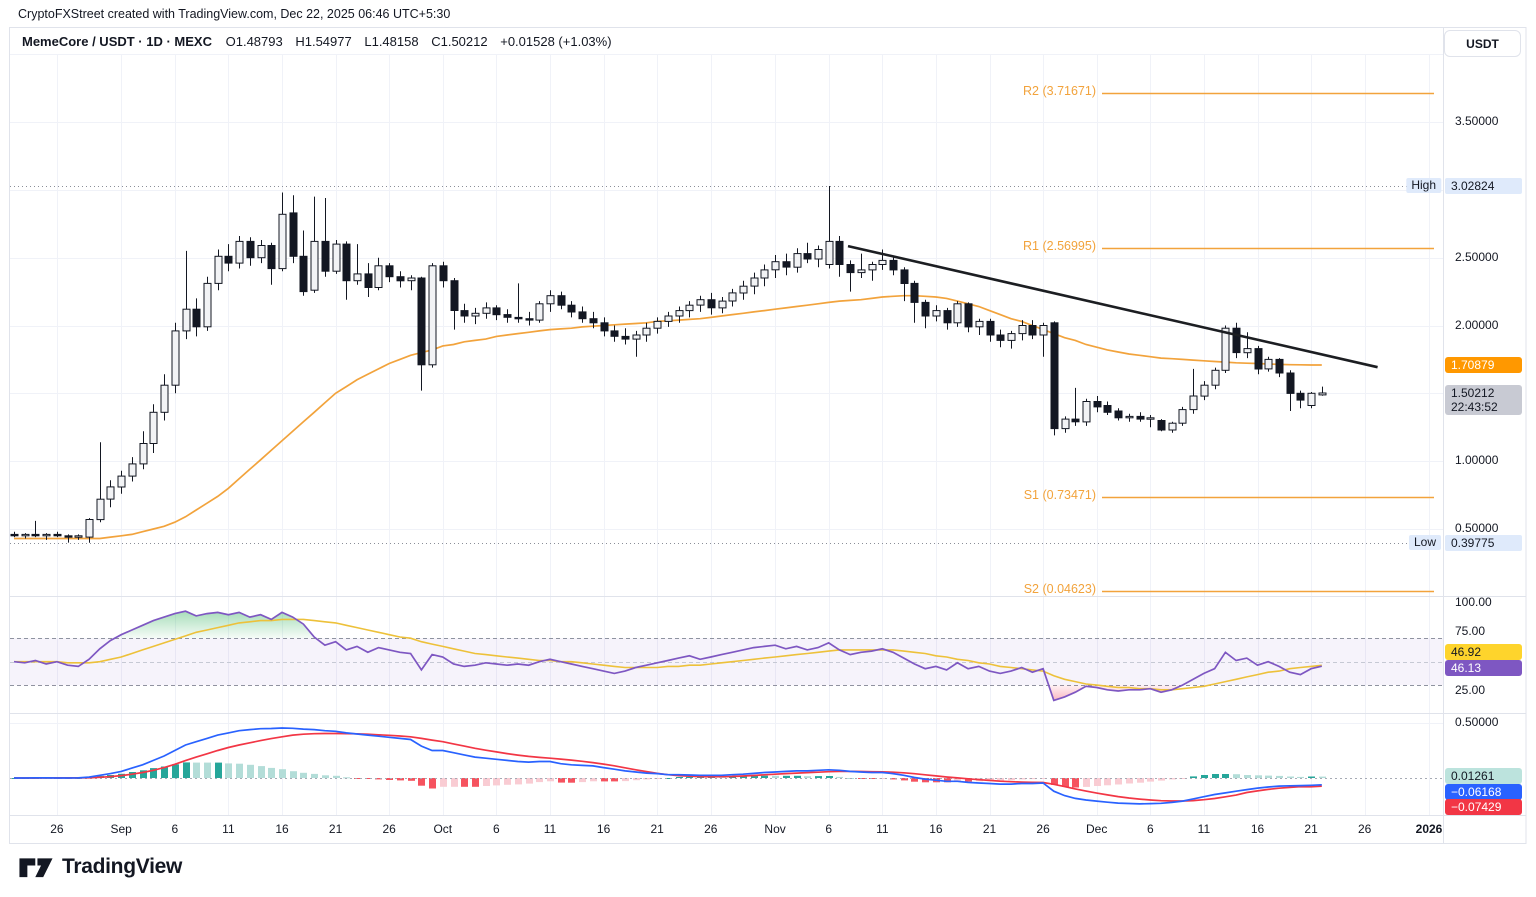  I want to click on tradingview-logo-icon, so click(36, 868).